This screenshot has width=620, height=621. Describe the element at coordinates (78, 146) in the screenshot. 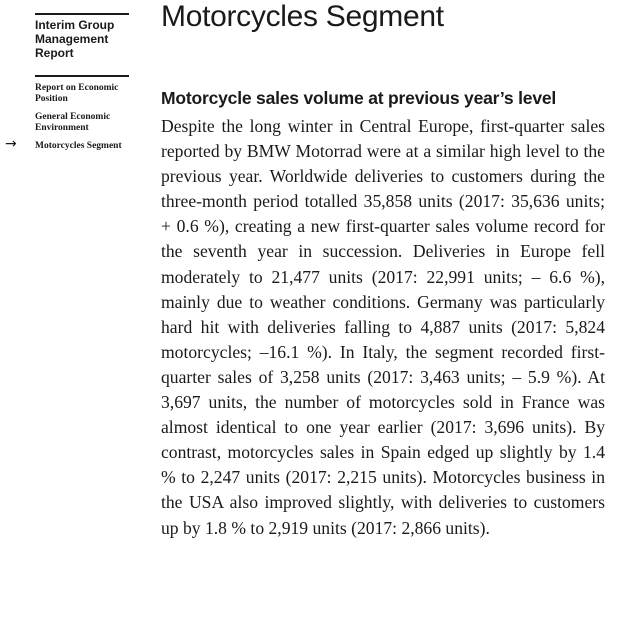

I see `nav-item-label: Motorcycles Segment` at that location.